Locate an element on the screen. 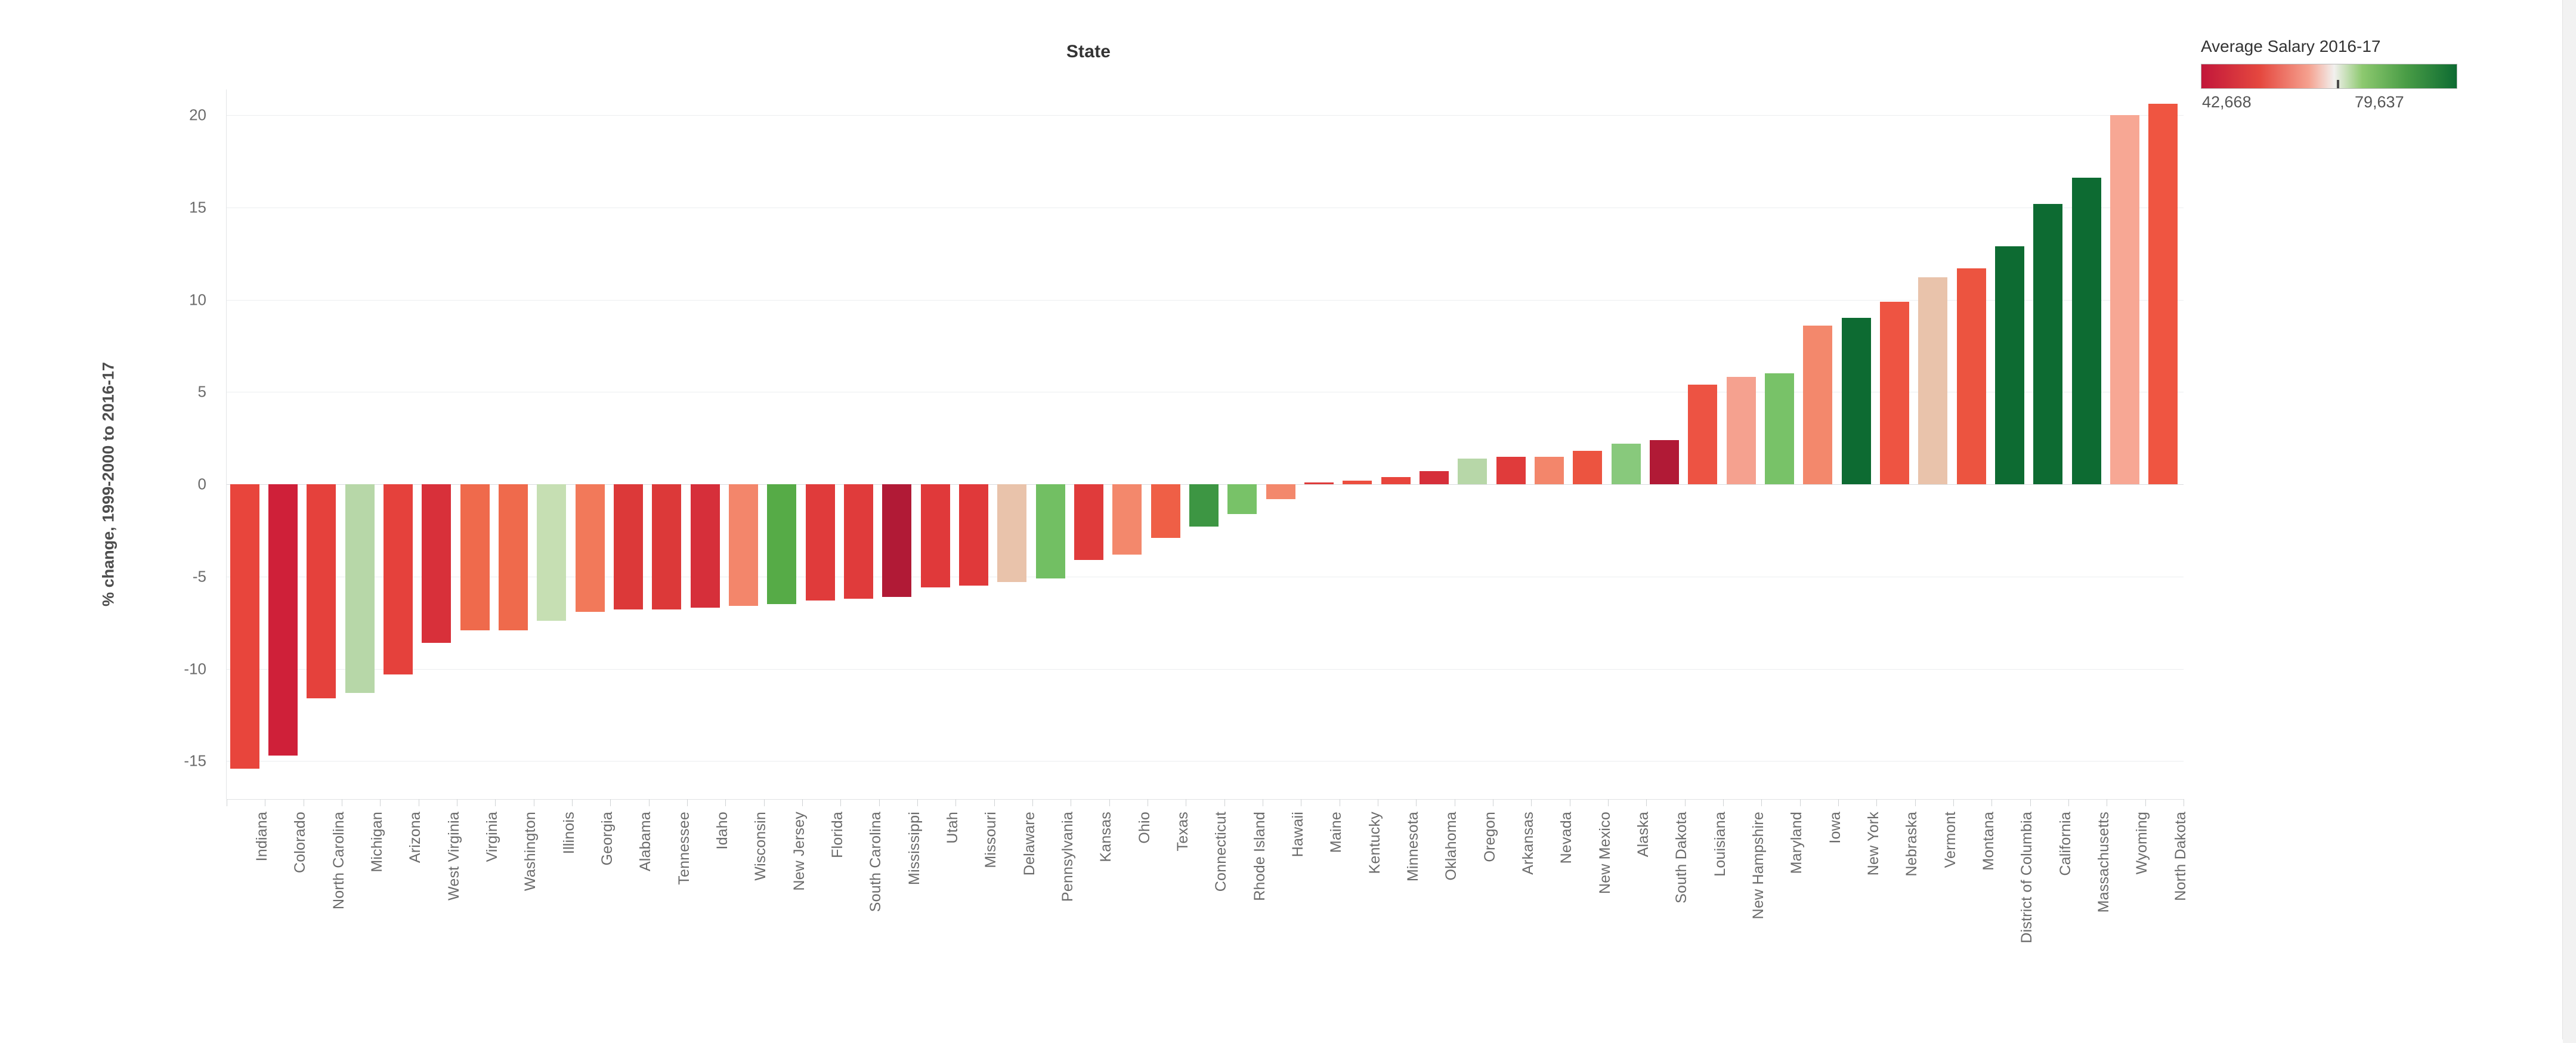  x-axis-label-montana: Montana is located at coordinates (1988, 841).